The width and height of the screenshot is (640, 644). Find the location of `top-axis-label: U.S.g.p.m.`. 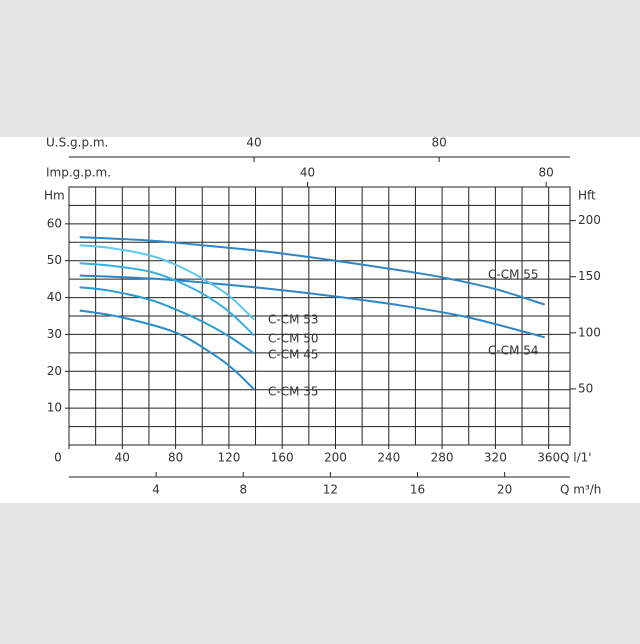

top-axis-label: U.S.g.p.m. is located at coordinates (77, 143).